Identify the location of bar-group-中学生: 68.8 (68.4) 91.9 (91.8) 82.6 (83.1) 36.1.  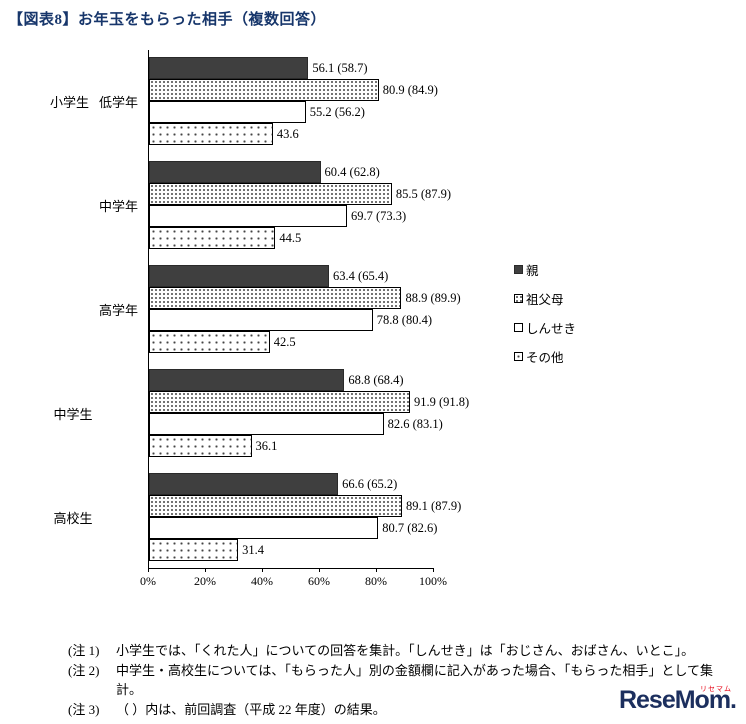
(309, 413).